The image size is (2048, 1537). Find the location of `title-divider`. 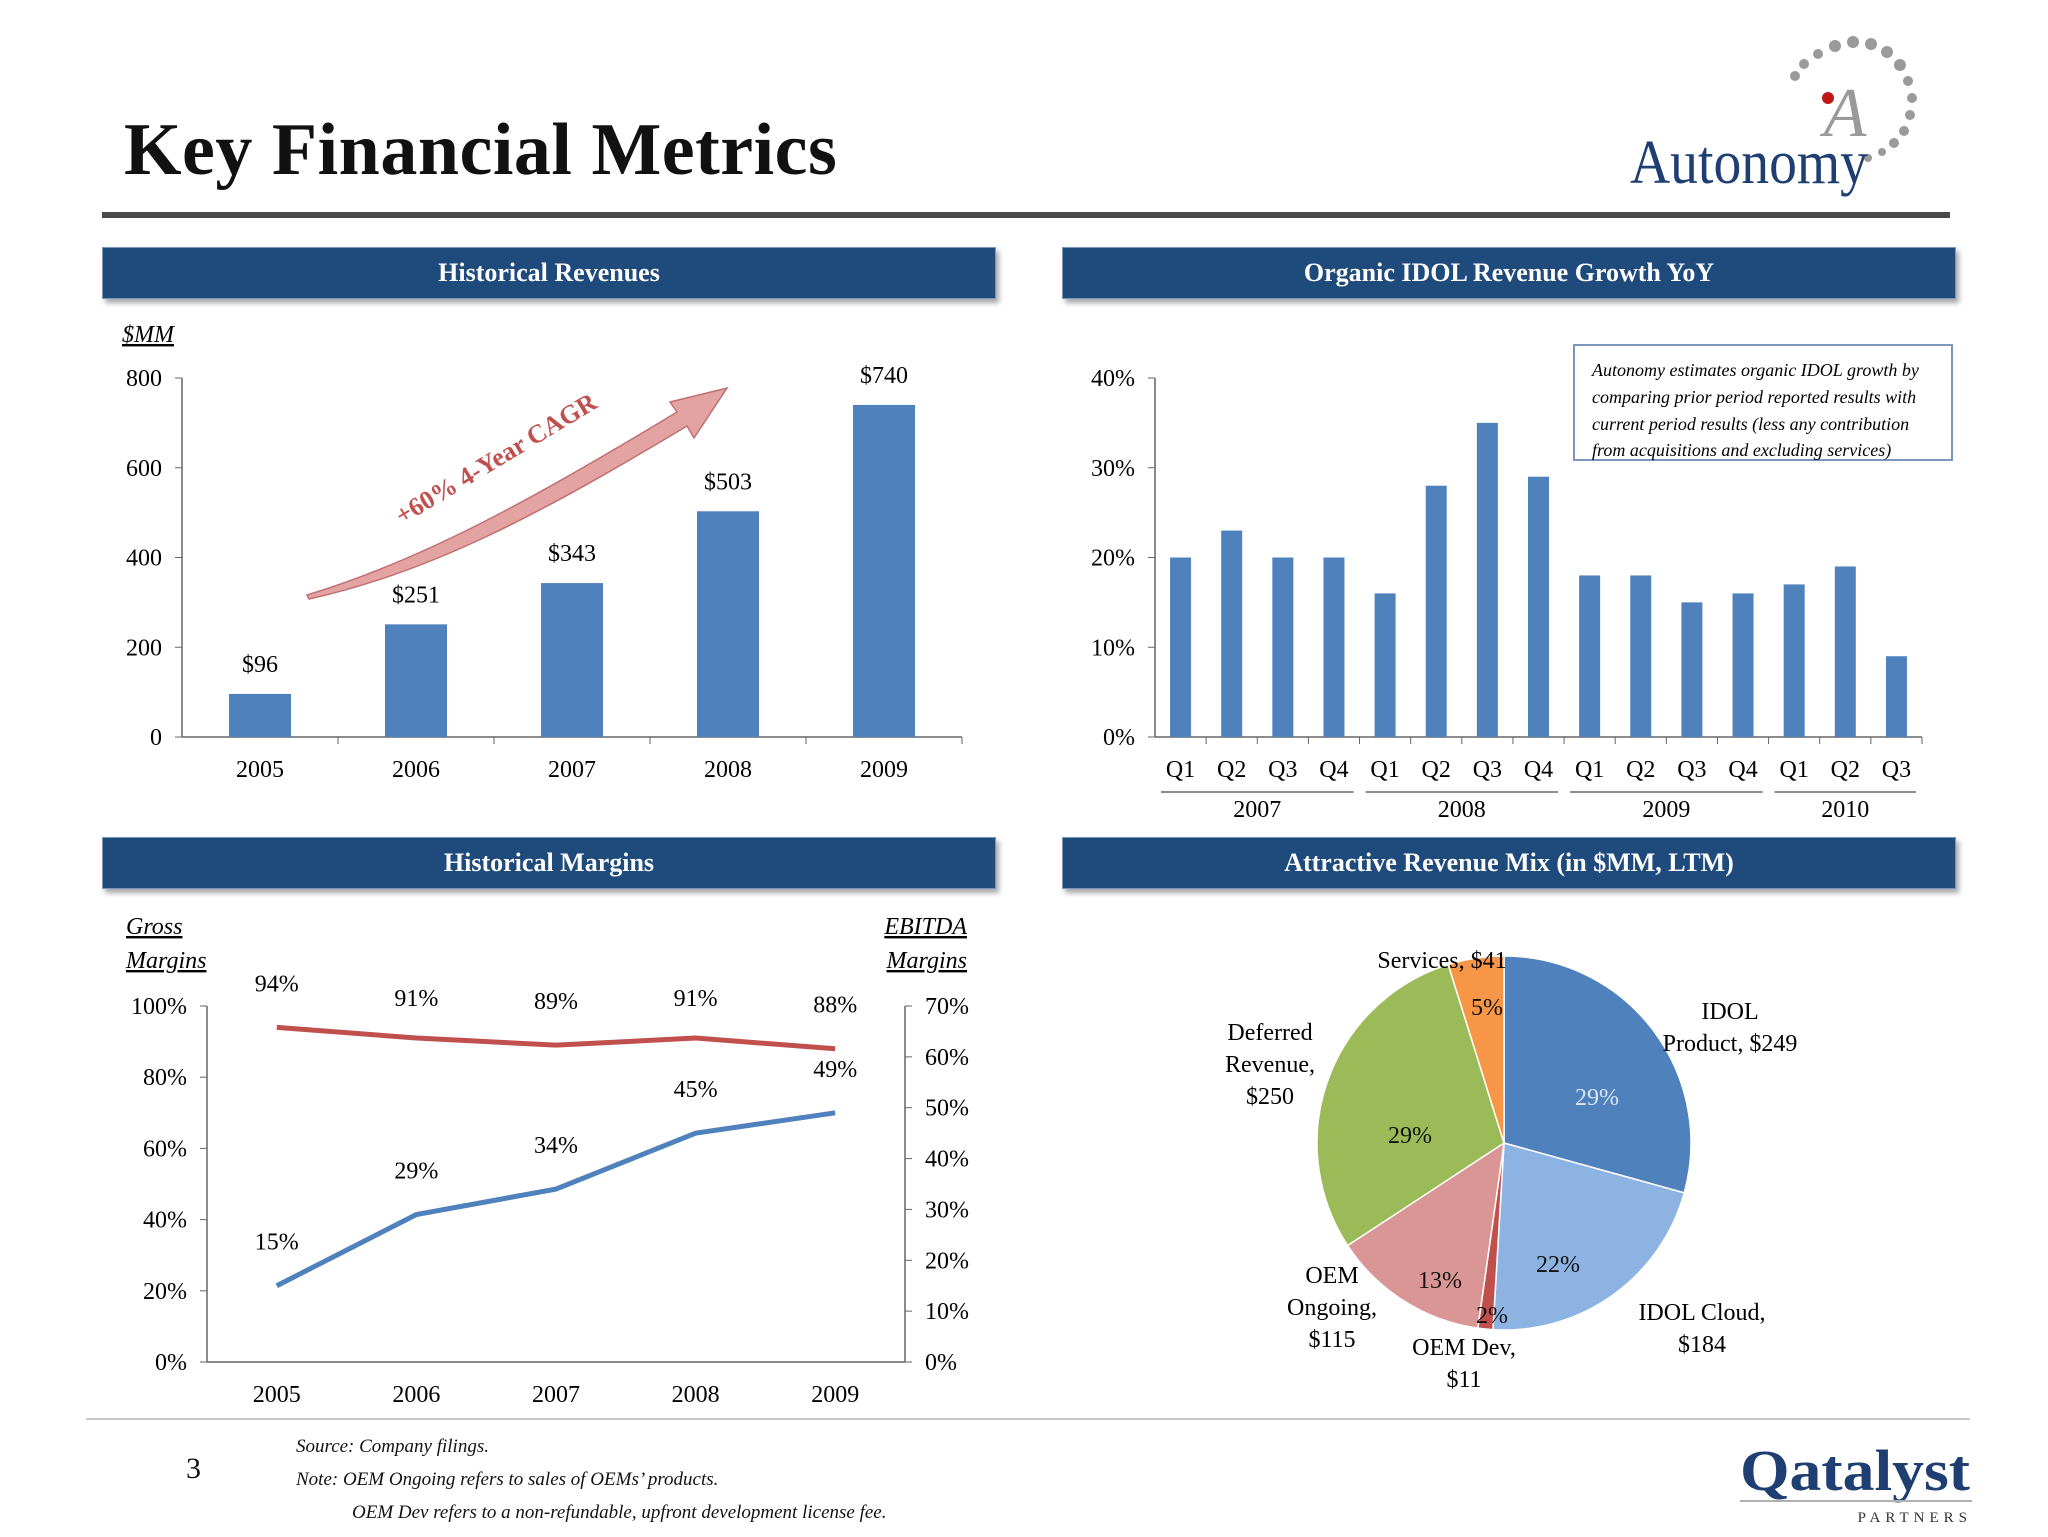

title-divider is located at coordinates (1026, 215).